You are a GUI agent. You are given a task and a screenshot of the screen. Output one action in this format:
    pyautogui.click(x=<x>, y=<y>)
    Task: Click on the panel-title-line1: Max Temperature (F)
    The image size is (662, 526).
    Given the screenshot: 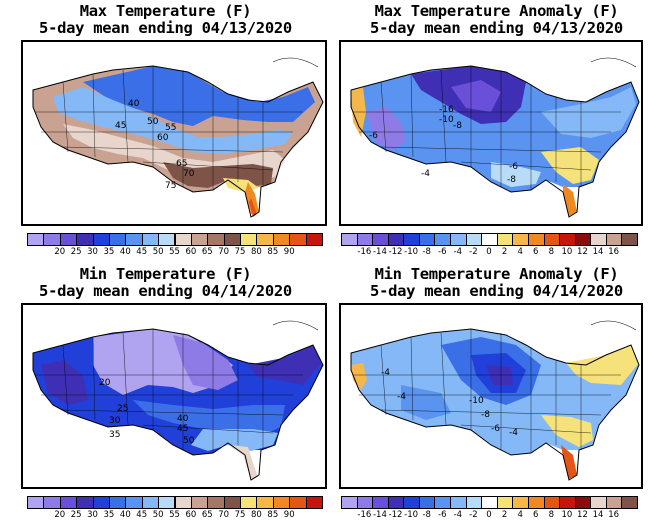 What is the action you would take?
    pyautogui.click(x=165, y=11)
    